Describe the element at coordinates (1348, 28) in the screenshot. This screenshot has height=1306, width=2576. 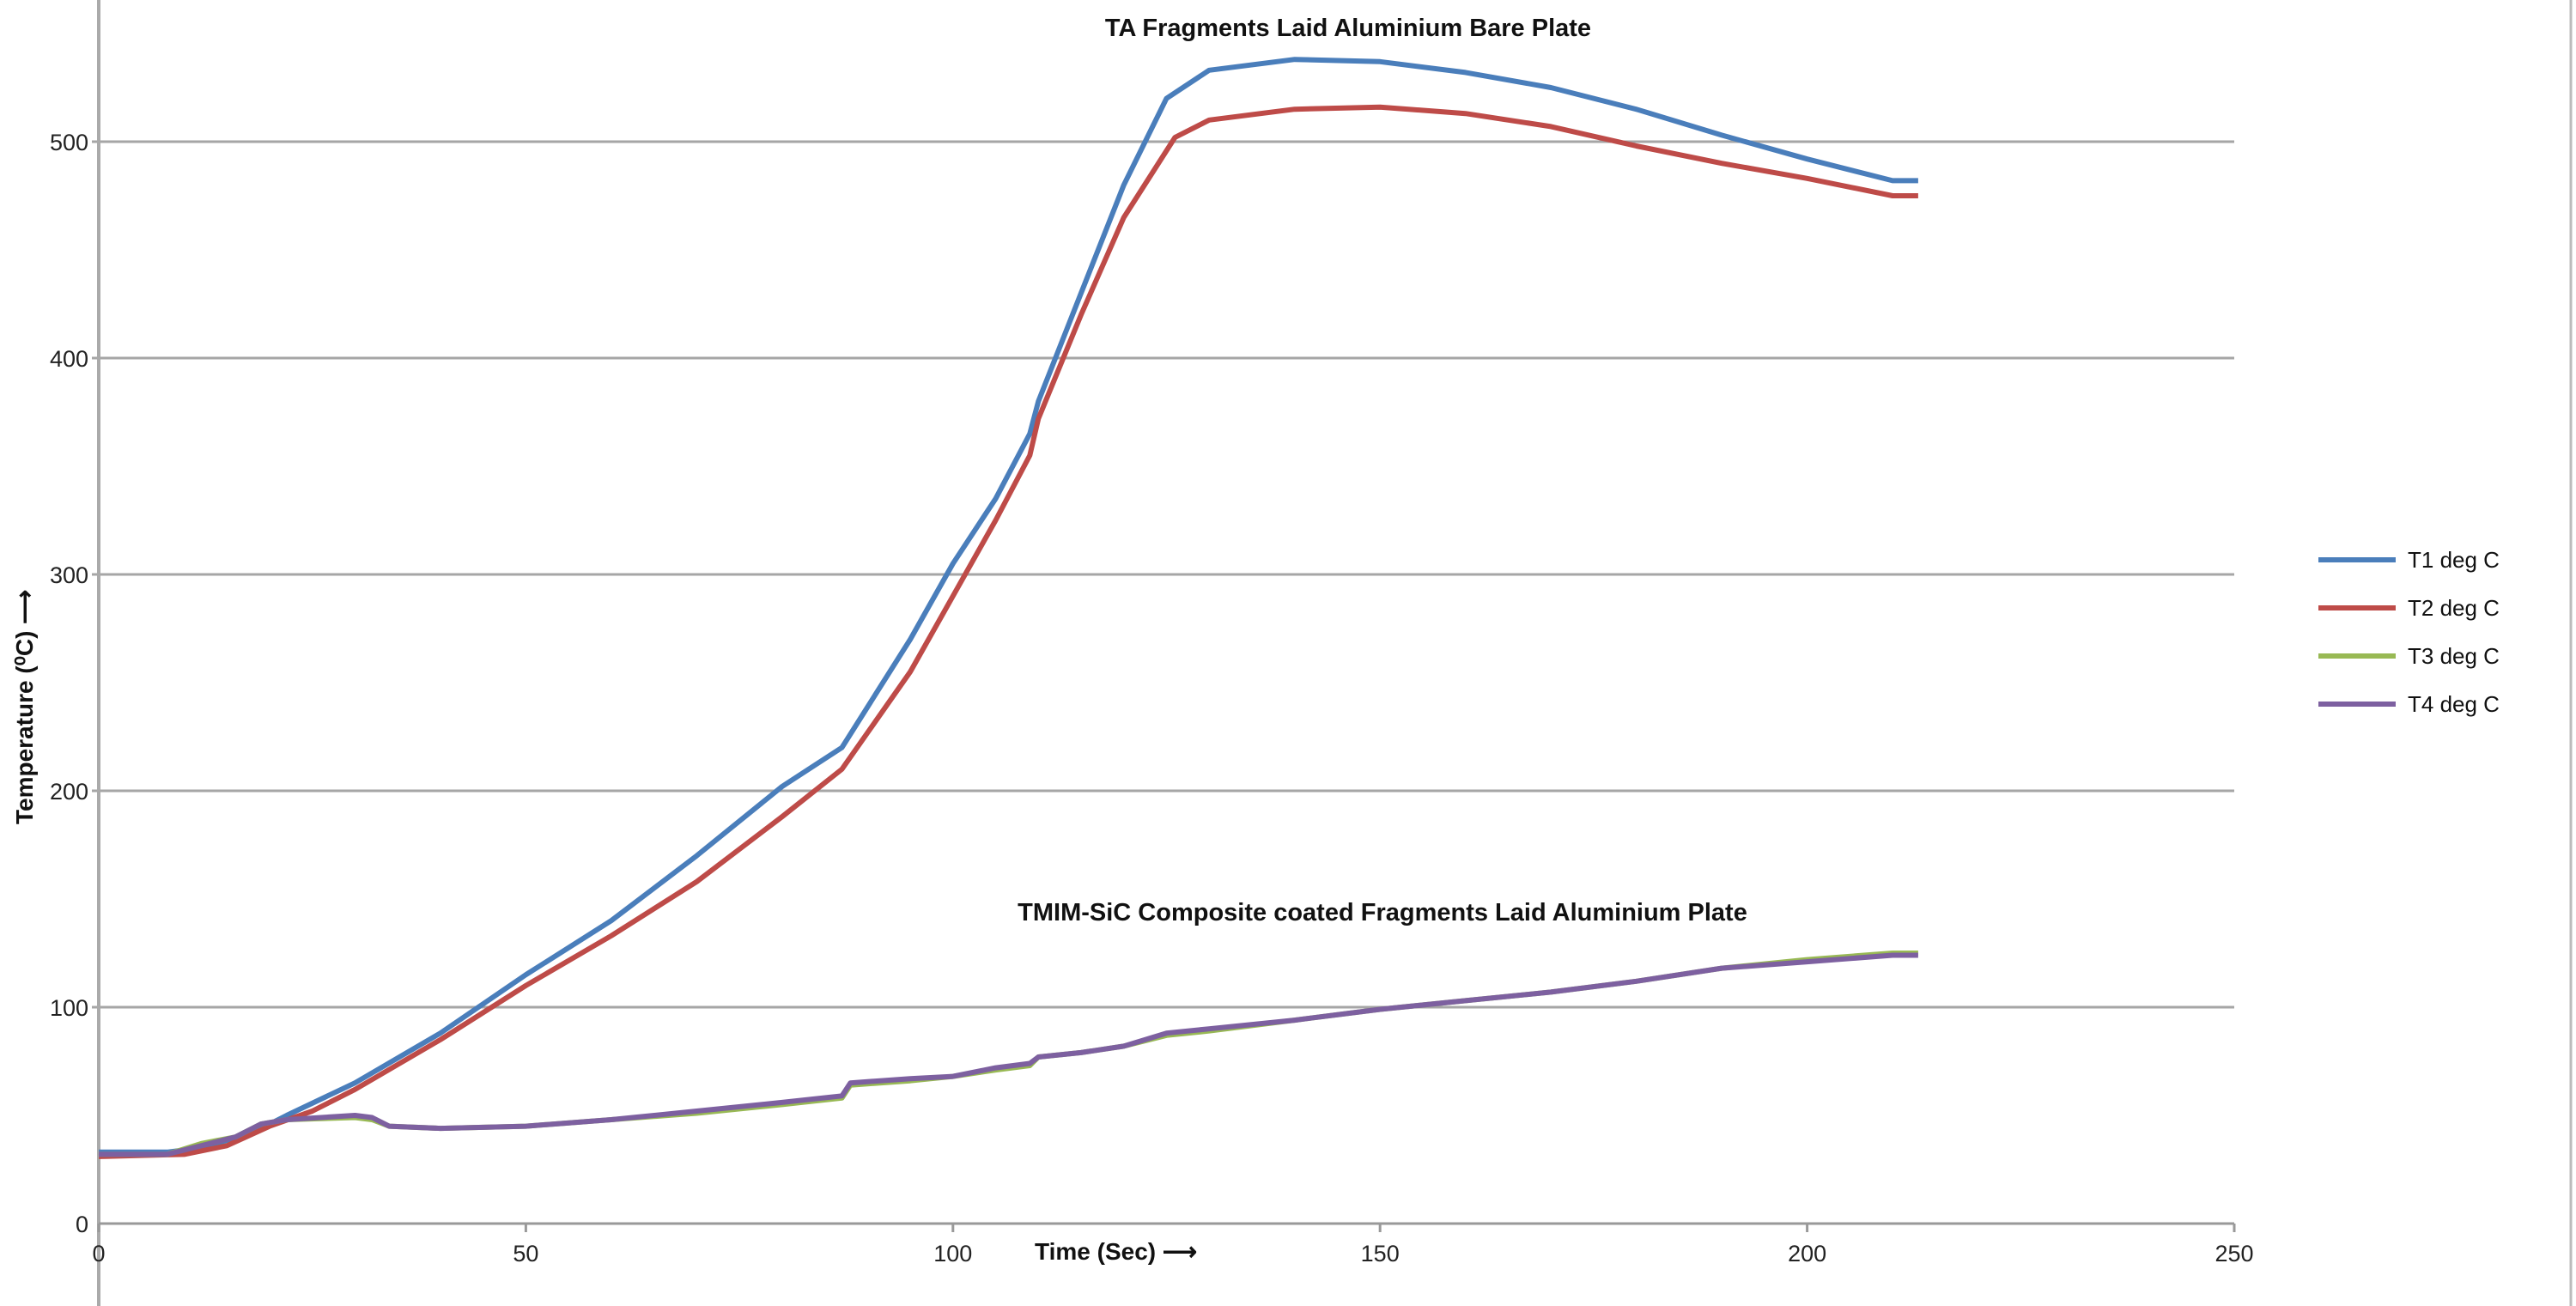
I see `chart-title: TA Fragments Laid Aluminium Bare Plate` at that location.